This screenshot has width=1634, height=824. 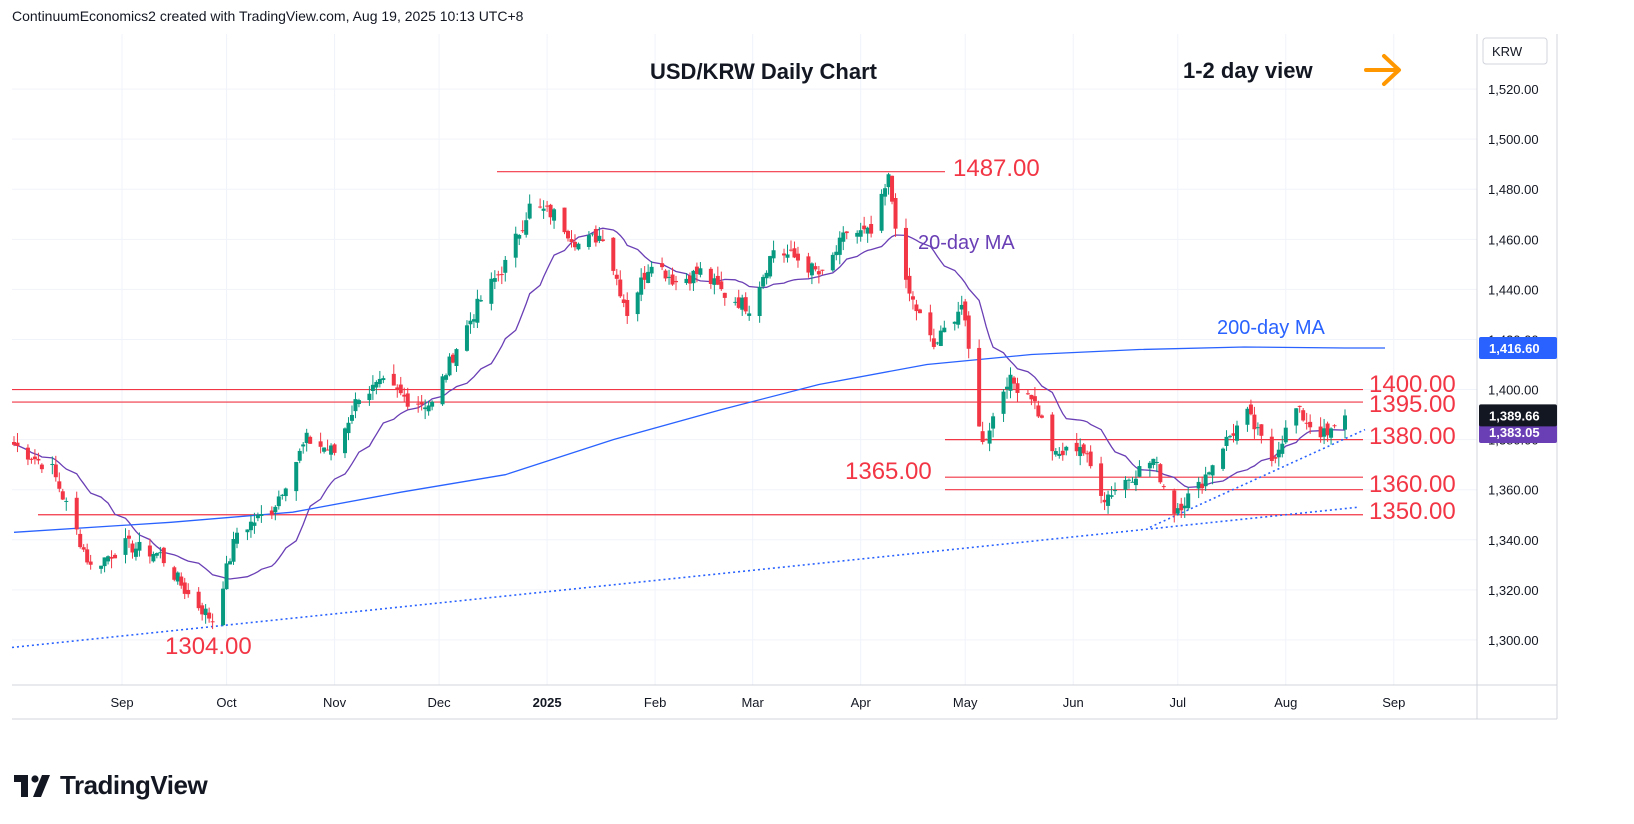 What do you see at coordinates (764, 71) in the screenshot?
I see `chart-title: USD/KRW Daily Chart` at bounding box center [764, 71].